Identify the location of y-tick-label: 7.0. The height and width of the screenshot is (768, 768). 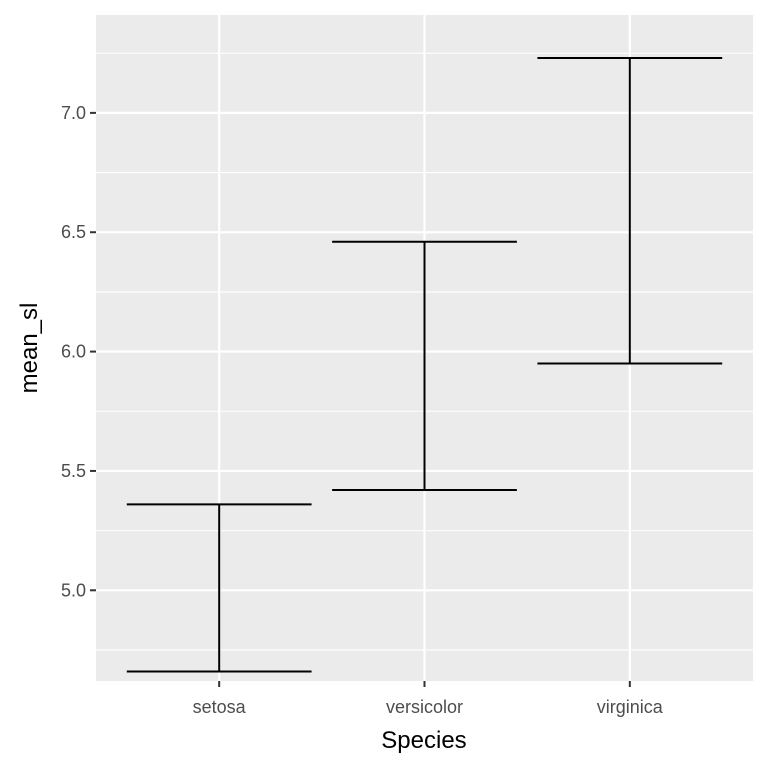
(73, 113).